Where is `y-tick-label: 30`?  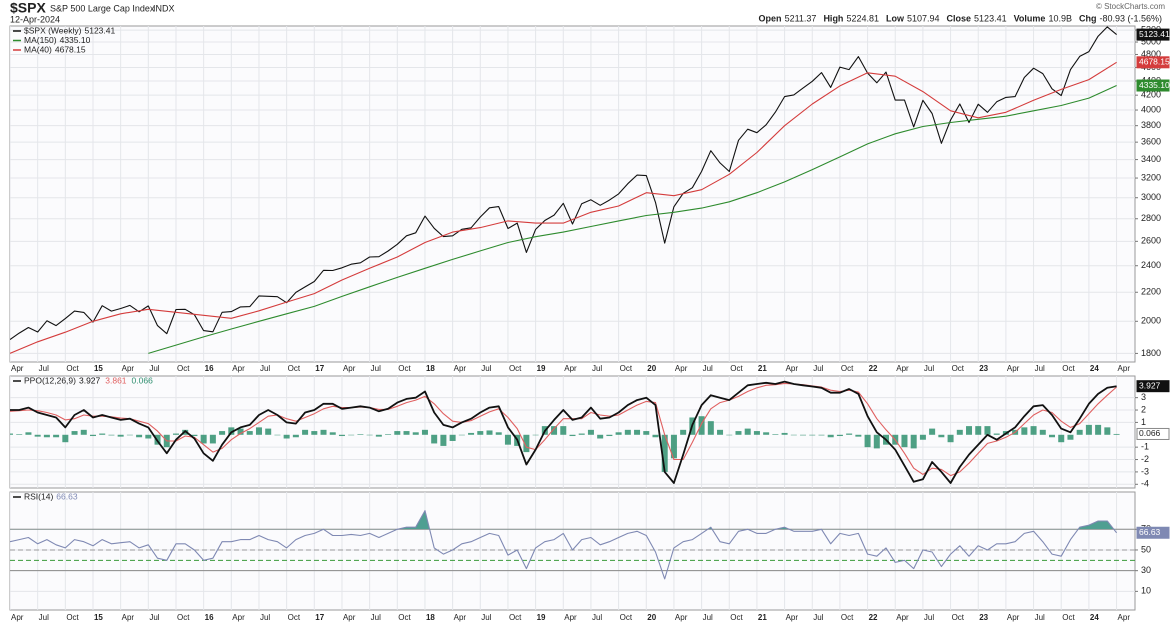
y-tick-label: 30 is located at coordinates (1146, 570).